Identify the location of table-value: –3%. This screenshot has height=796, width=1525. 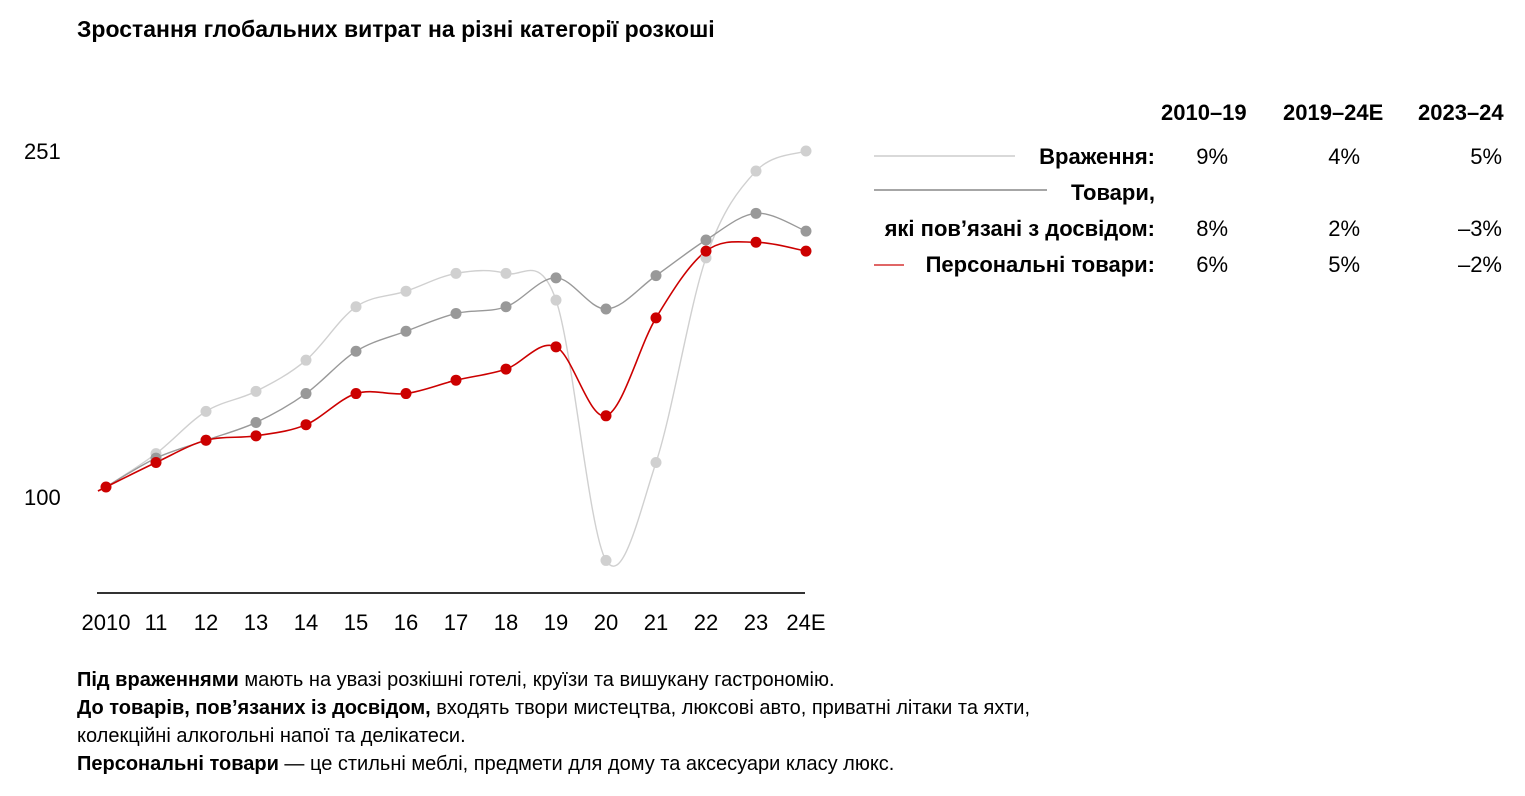
(1479, 228).